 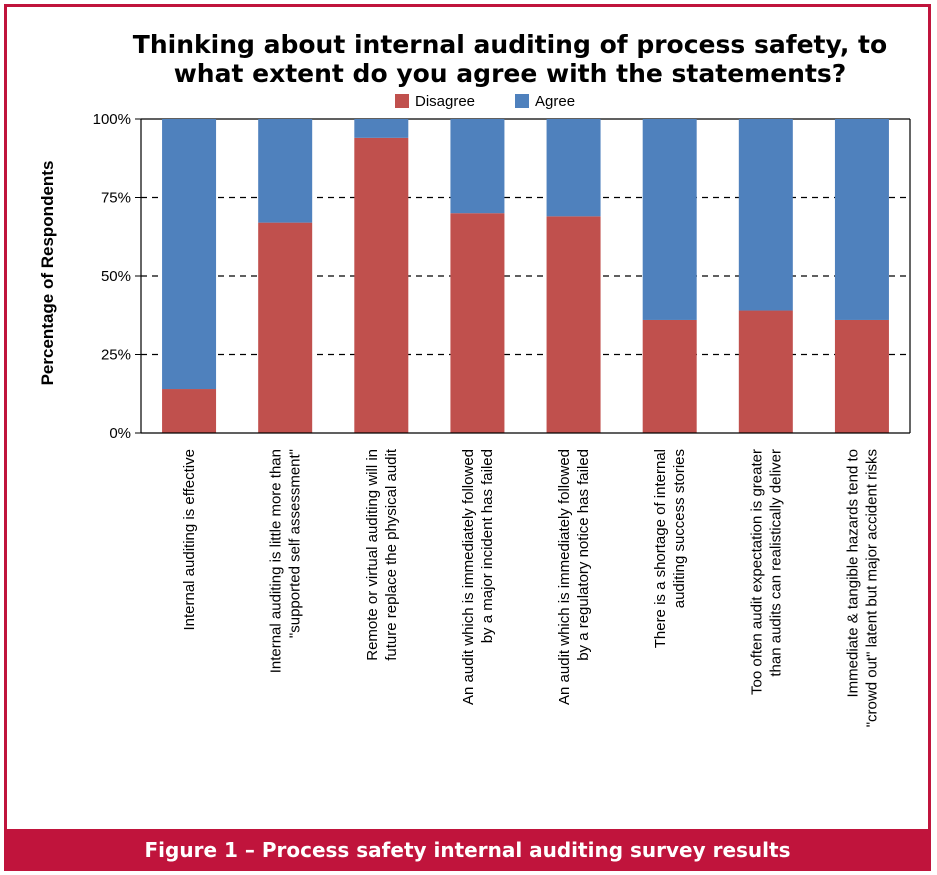 What do you see at coordinates (116, 276) in the screenshot?
I see `y-tick-label: 50%` at bounding box center [116, 276].